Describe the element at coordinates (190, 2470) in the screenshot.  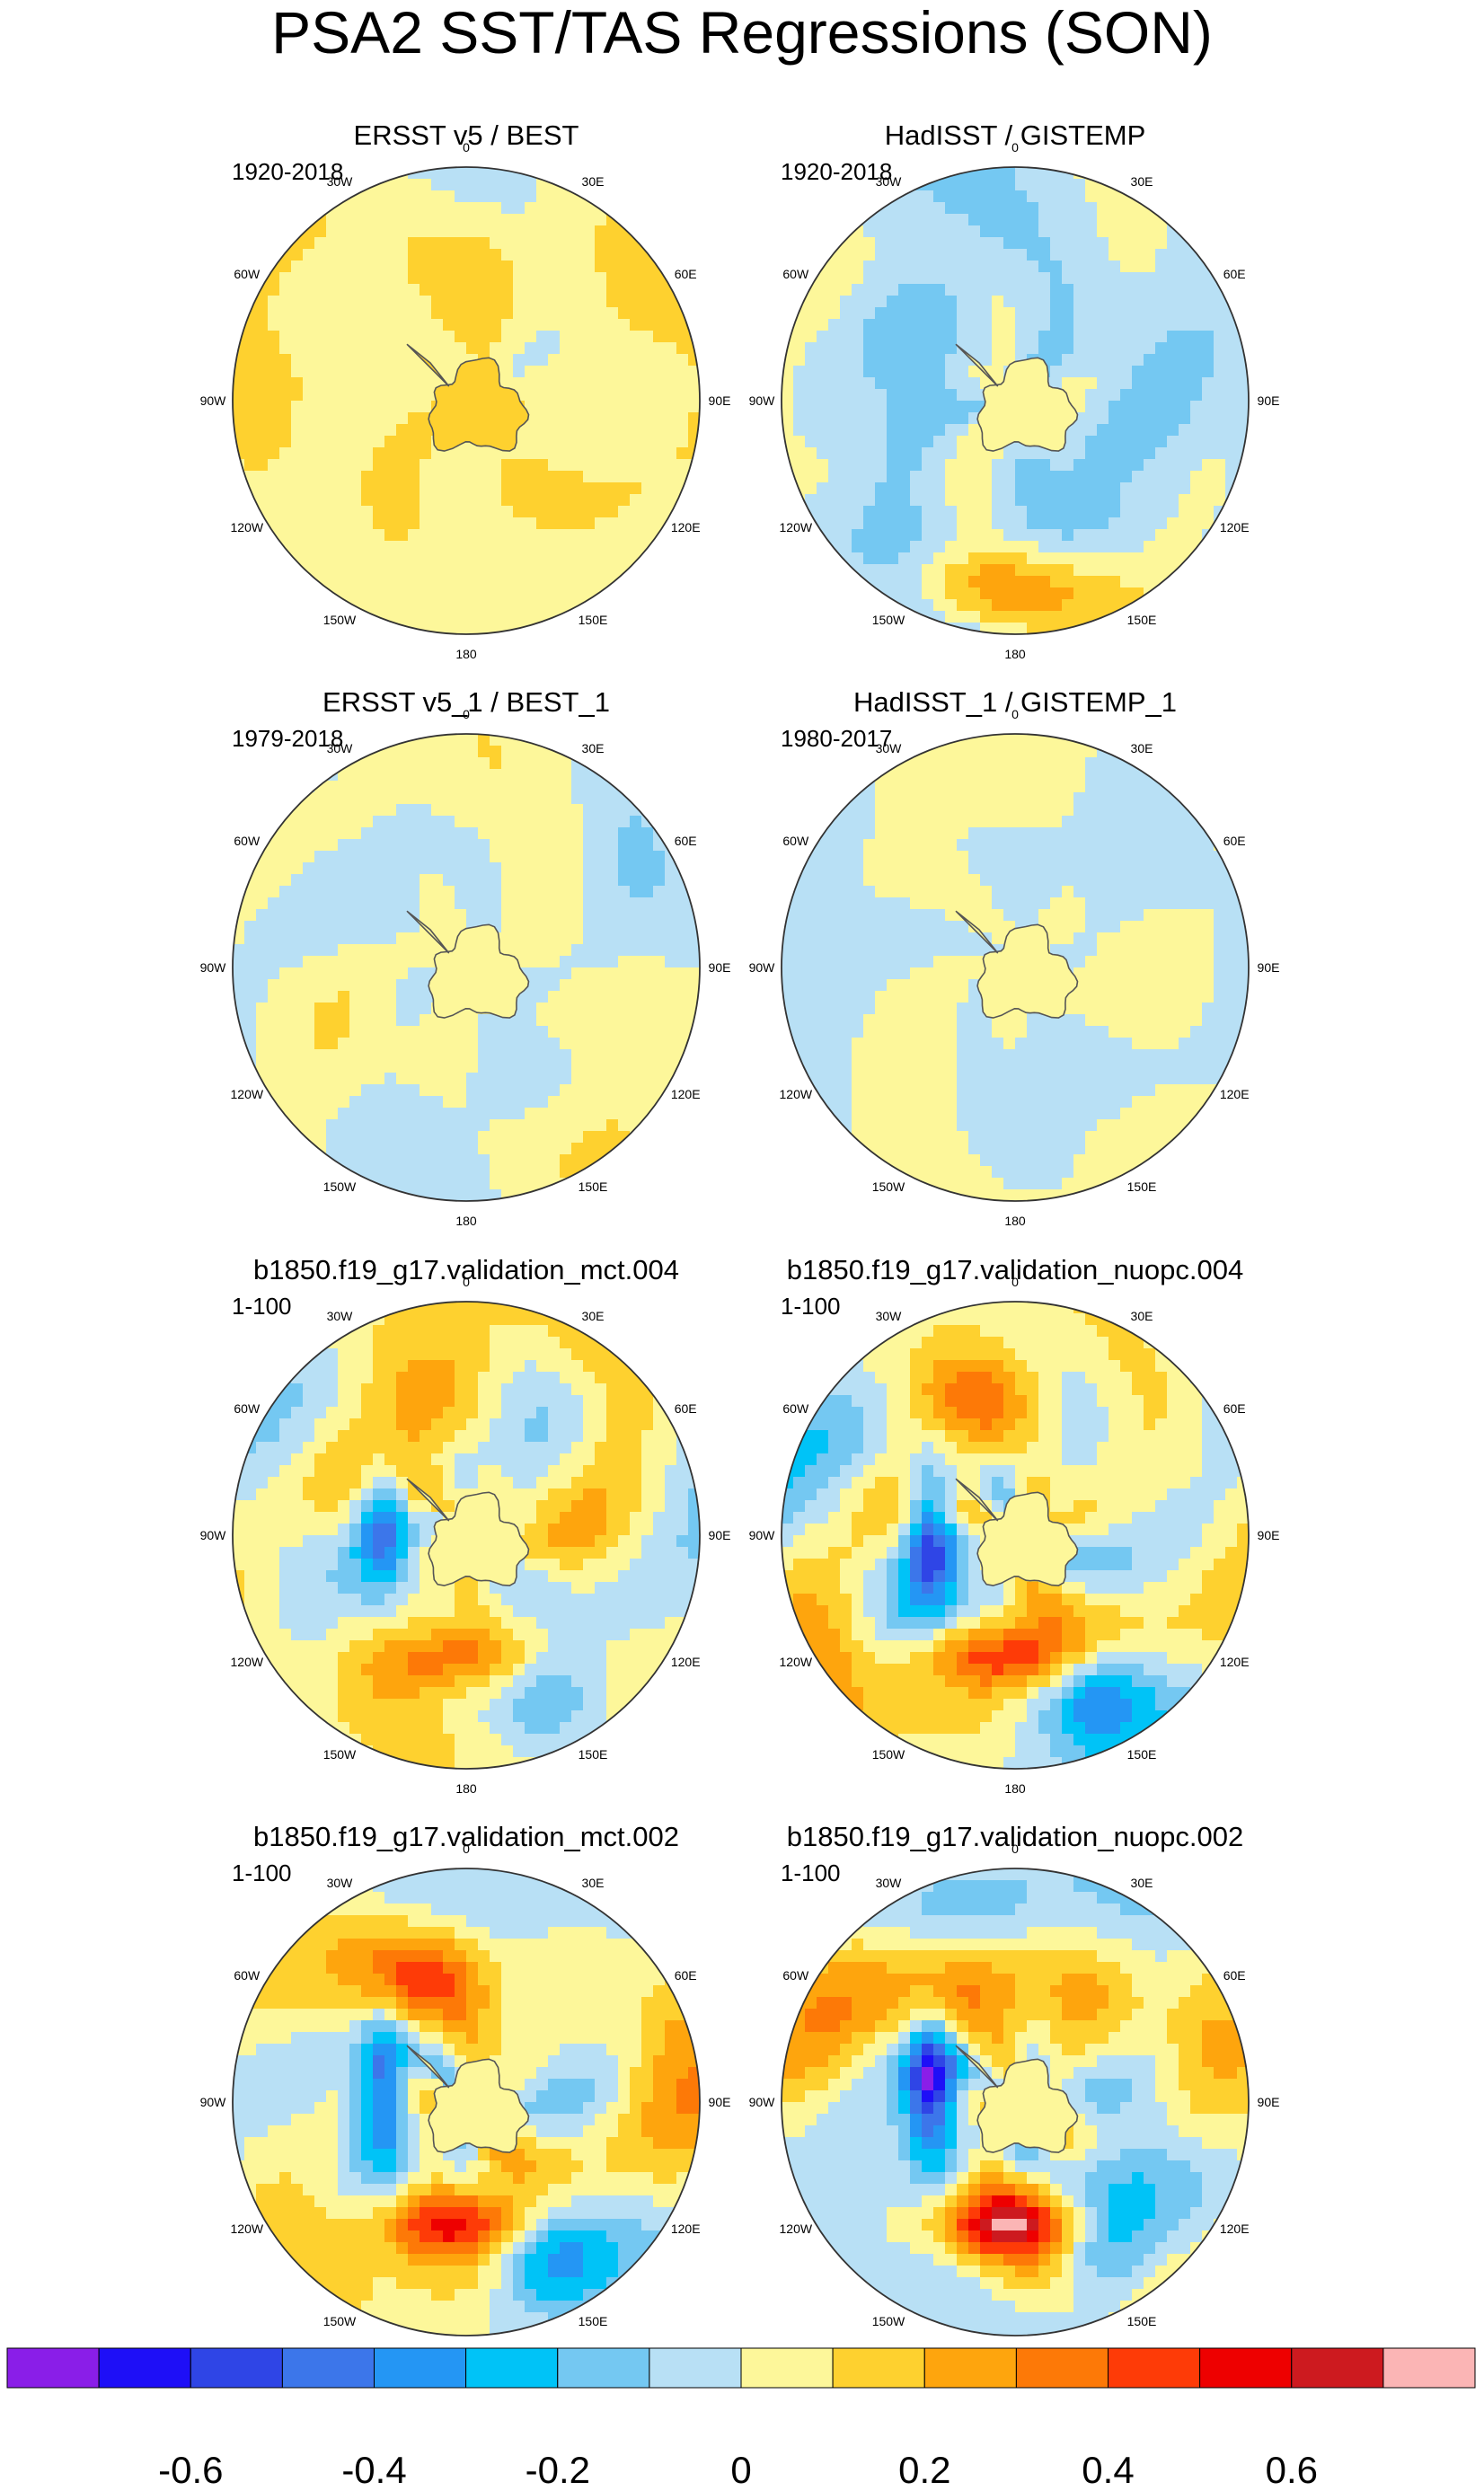
I see `colorbar-label: -0.6` at that location.